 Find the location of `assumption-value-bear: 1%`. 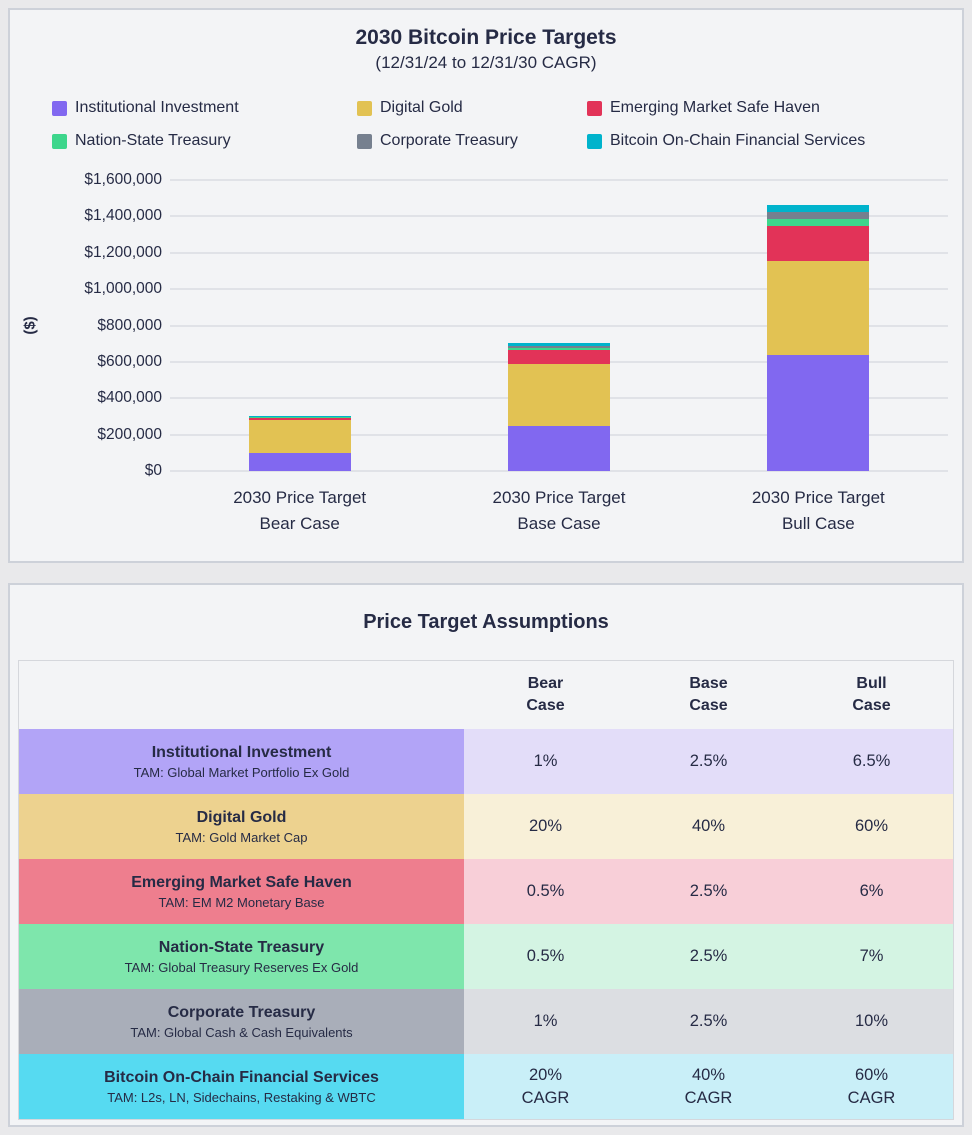

assumption-value-bear: 1% is located at coordinates (545, 1021).